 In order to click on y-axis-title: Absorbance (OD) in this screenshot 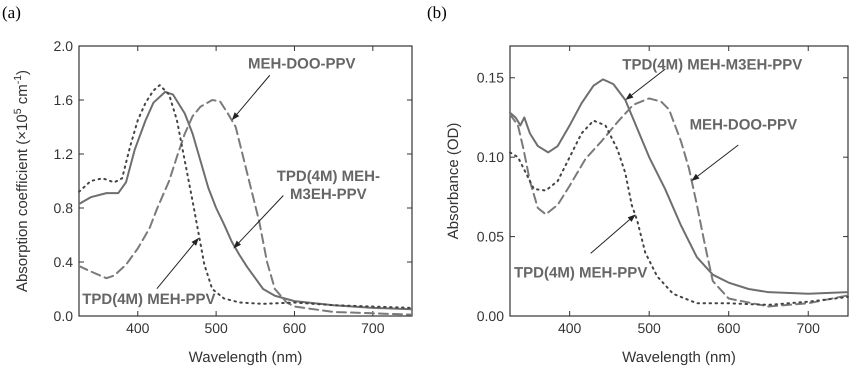, I will do `click(453, 181)`.